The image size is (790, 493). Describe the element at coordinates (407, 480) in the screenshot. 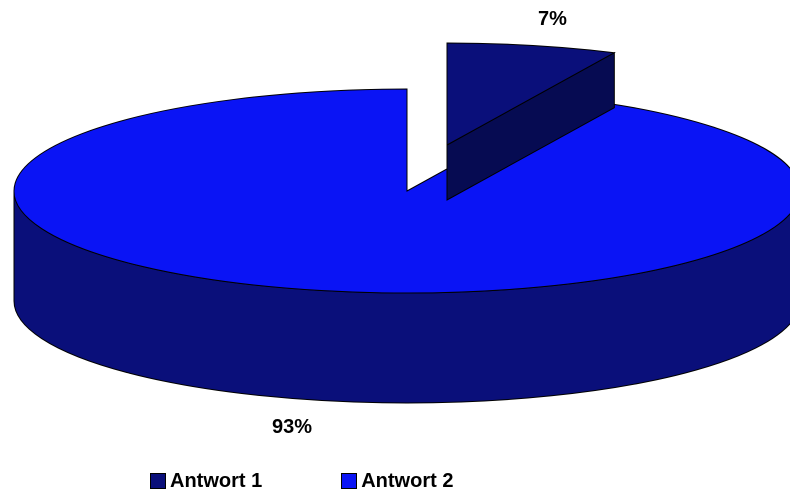

I see `legend-label-antwort-2: Antwort 2` at that location.